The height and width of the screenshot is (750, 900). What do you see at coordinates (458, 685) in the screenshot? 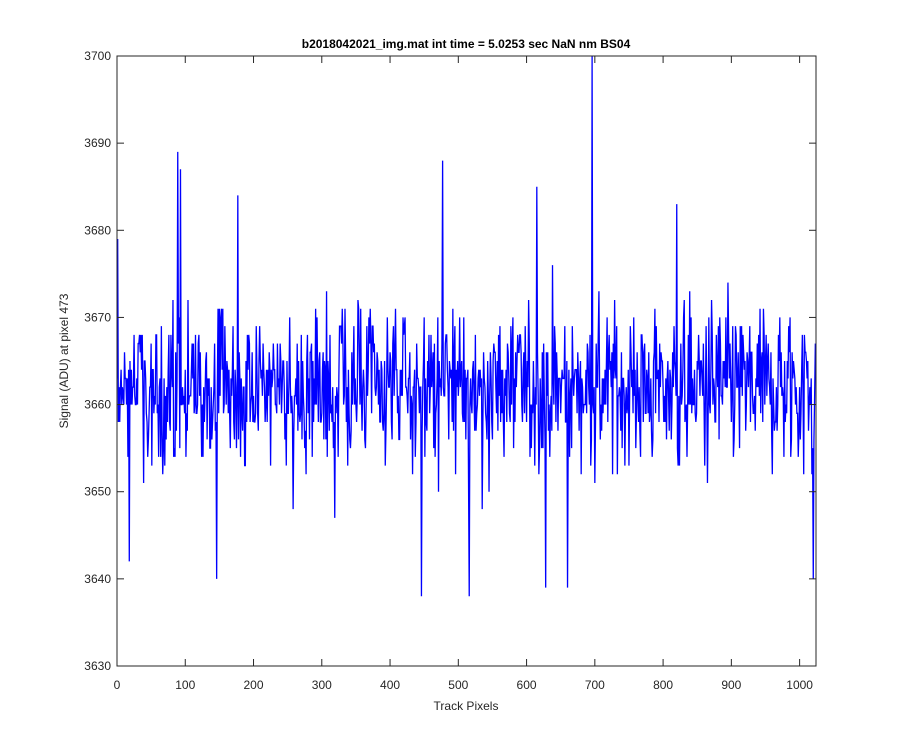
I see `x-tick-label: 500` at bounding box center [458, 685].